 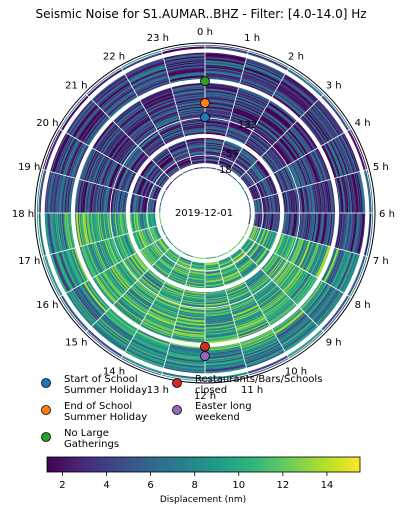 I want to click on colorbar: 2 4 6 8 10 12 14 Displacement (nm), so click(x=203, y=480).